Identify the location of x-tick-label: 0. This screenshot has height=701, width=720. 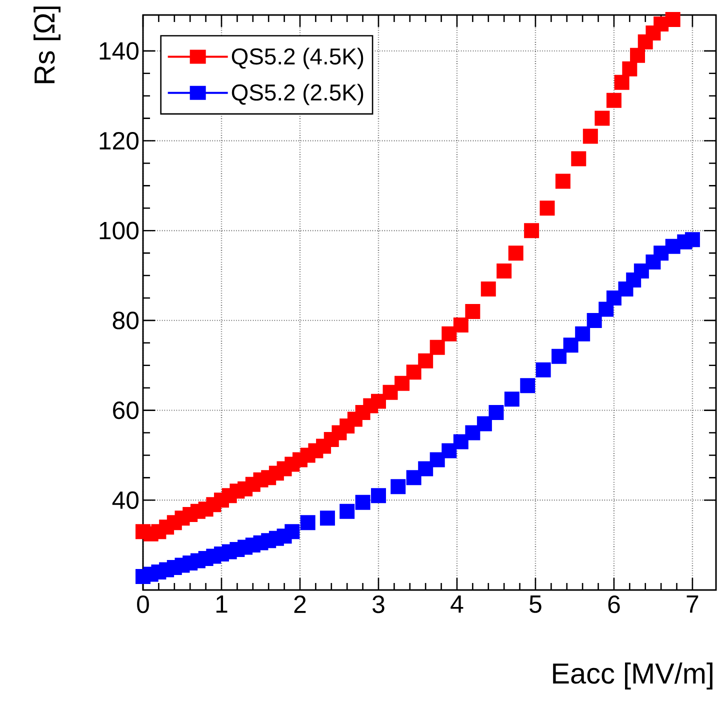
(143, 605).